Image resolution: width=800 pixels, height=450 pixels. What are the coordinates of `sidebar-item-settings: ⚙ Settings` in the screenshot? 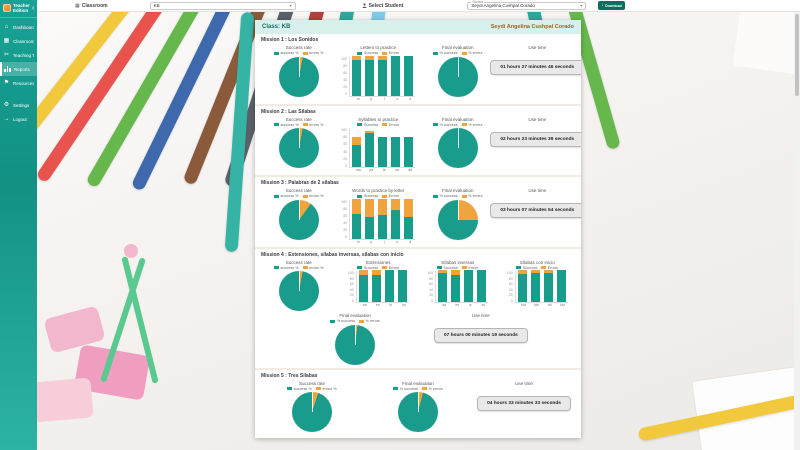 It's located at (18, 105).